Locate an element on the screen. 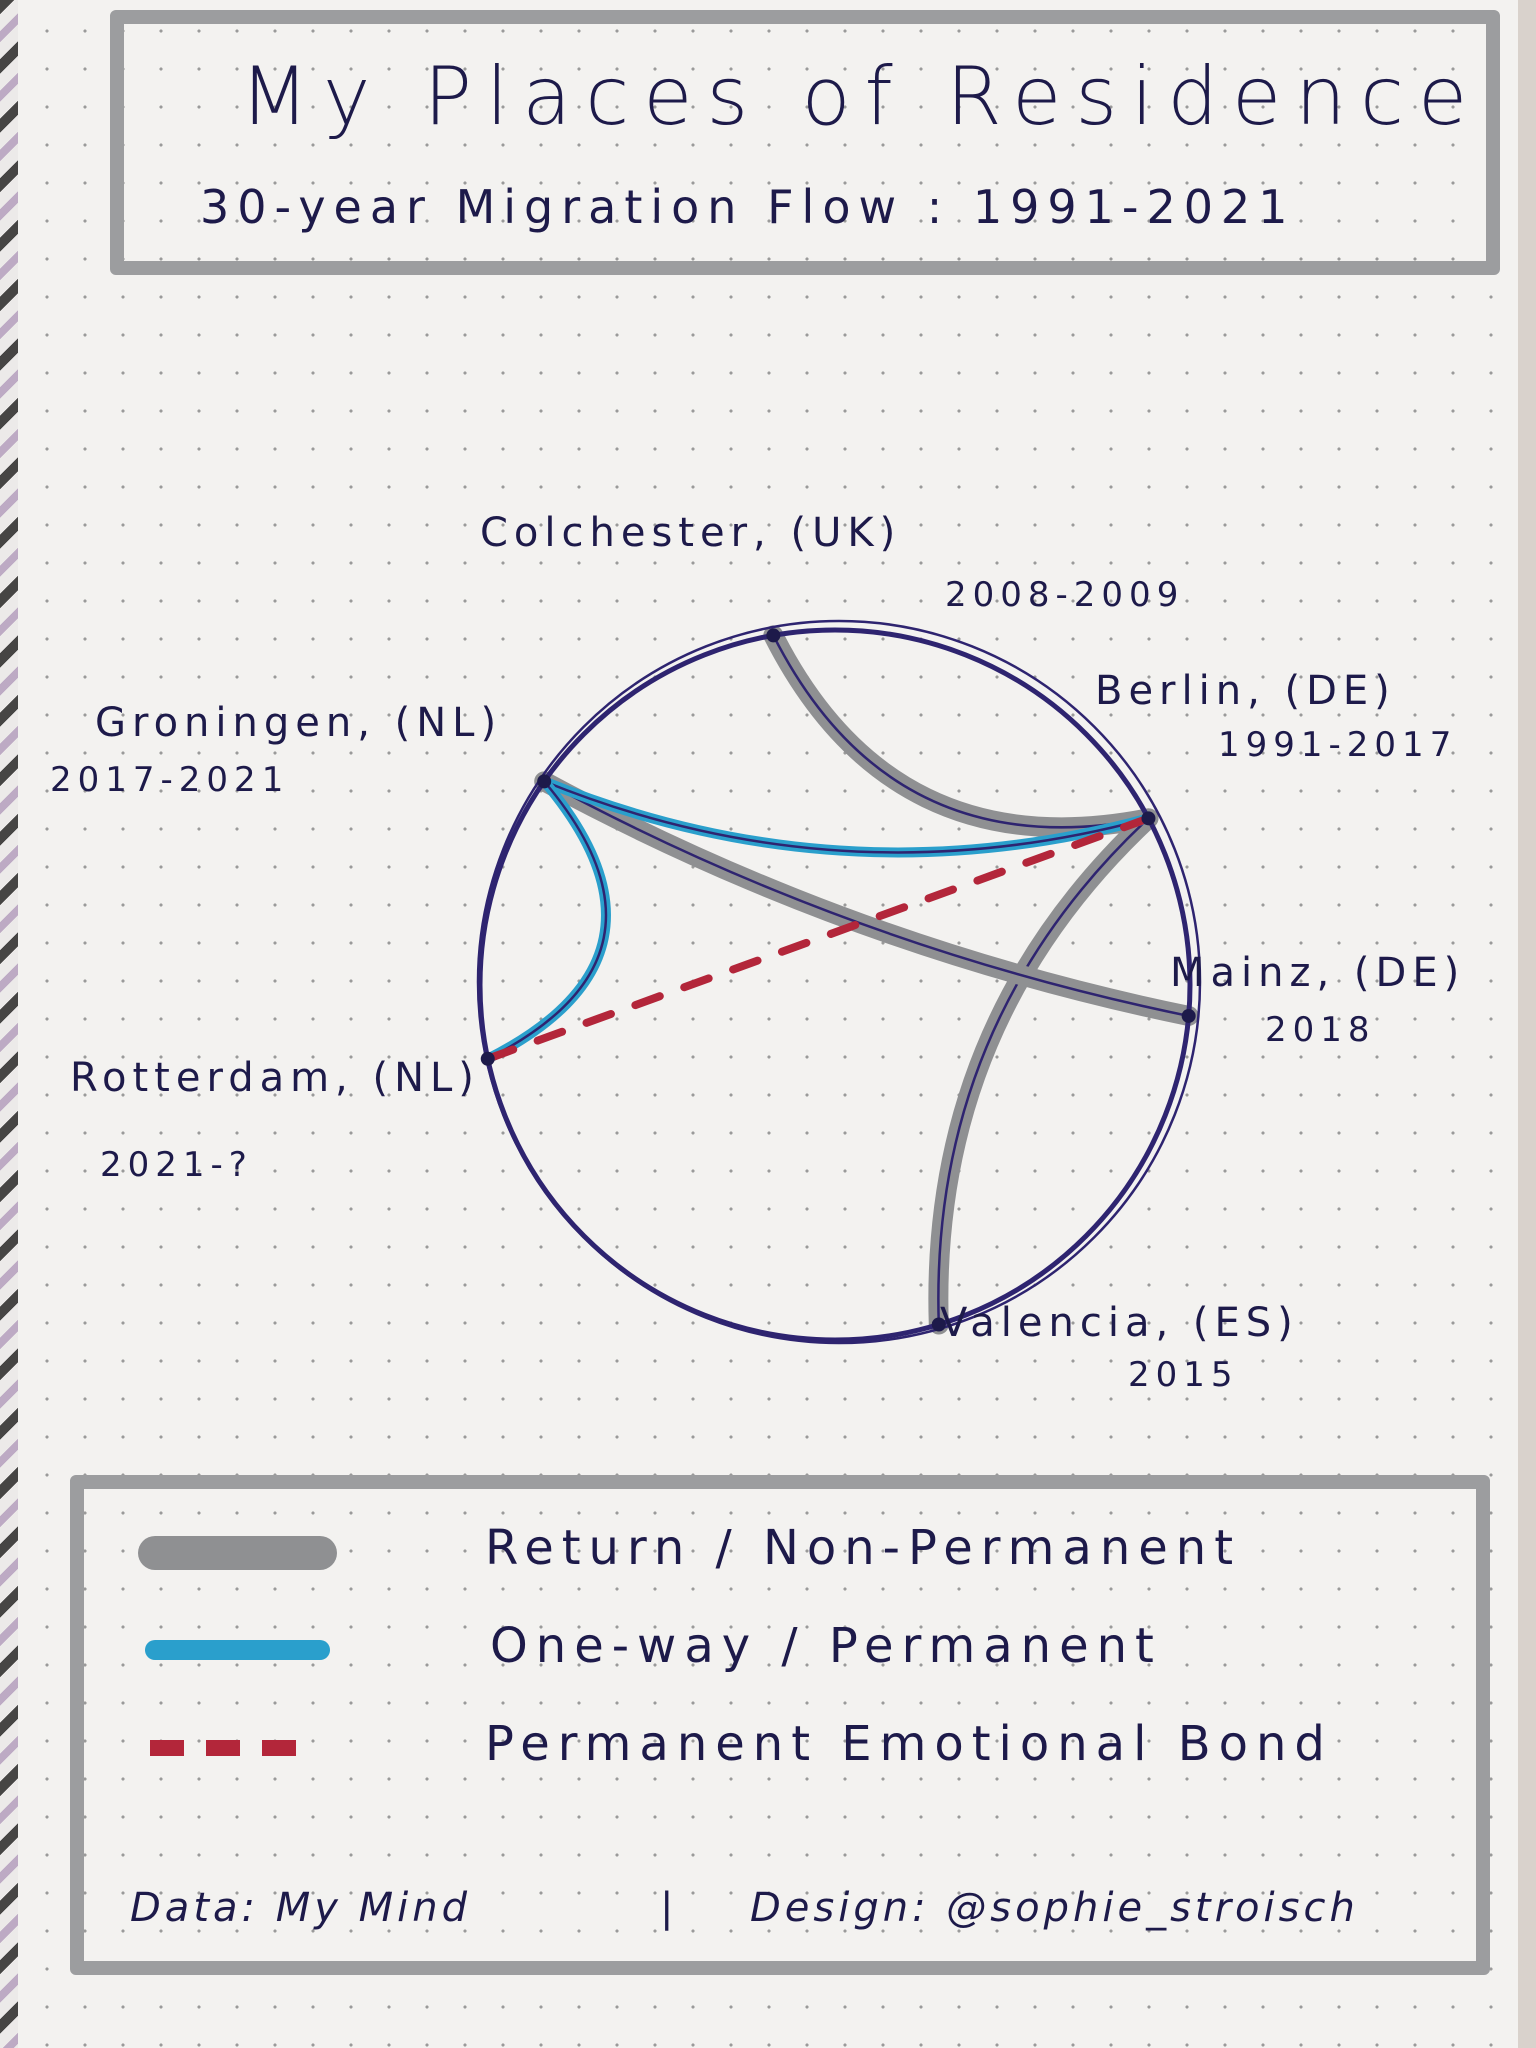 This screenshot has width=1536, height=2048. place-label-berlin: Berlin, (DE) is located at coordinates (1245, 691).